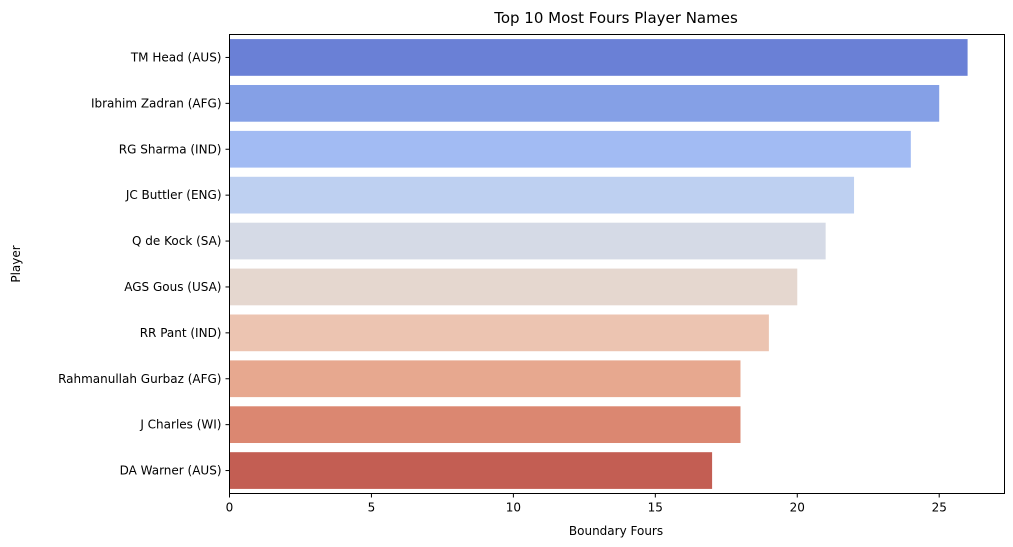  Describe the element at coordinates (180, 425) in the screenshot. I see `y-tick-label: J Charles (WI)` at that location.